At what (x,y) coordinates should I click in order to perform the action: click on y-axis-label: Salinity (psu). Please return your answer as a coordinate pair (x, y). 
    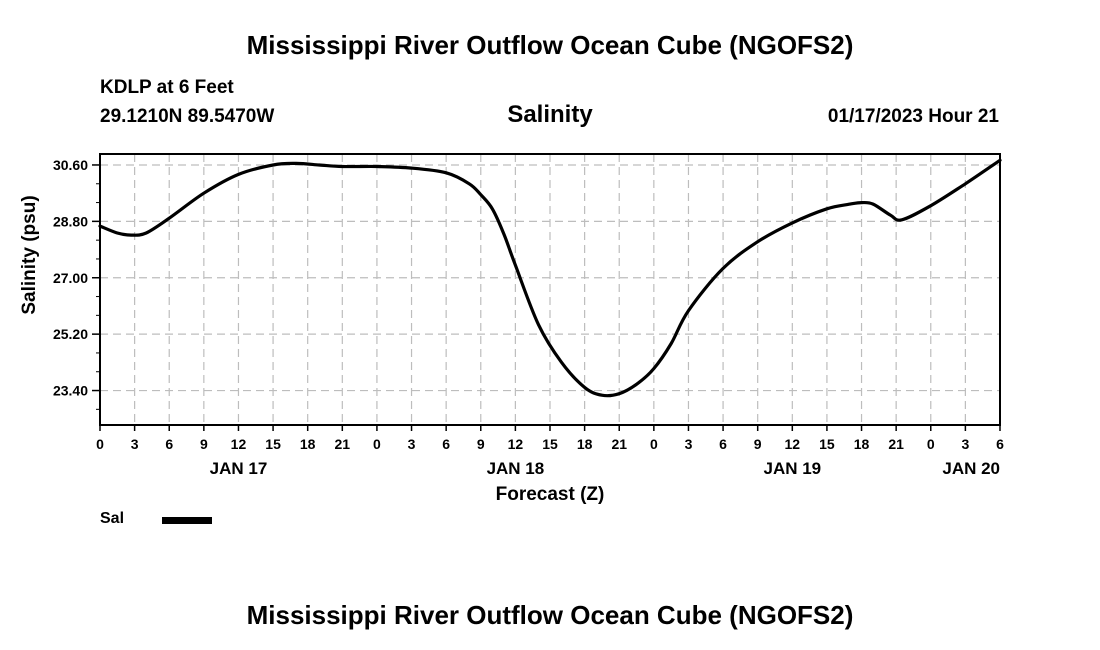
    Looking at the image, I should click on (29, 254).